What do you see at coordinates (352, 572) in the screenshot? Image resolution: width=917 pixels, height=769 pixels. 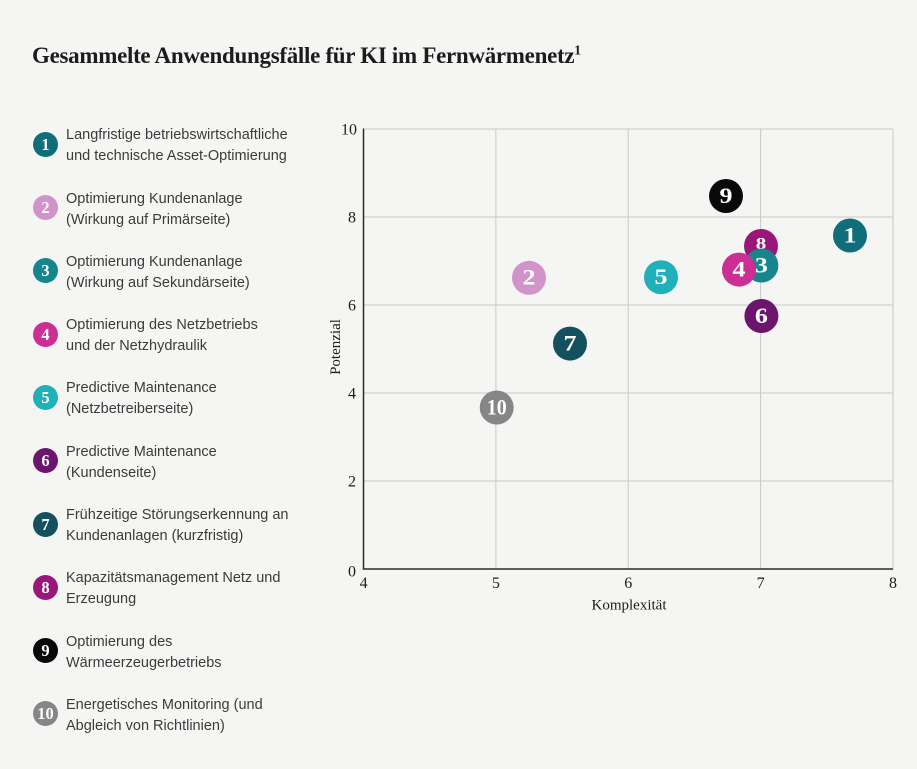 I see `svg-text: 0` at bounding box center [352, 572].